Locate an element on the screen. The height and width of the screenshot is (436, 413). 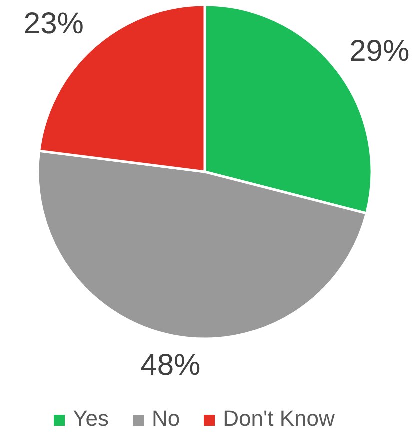
data-label: 48% is located at coordinates (170, 365).